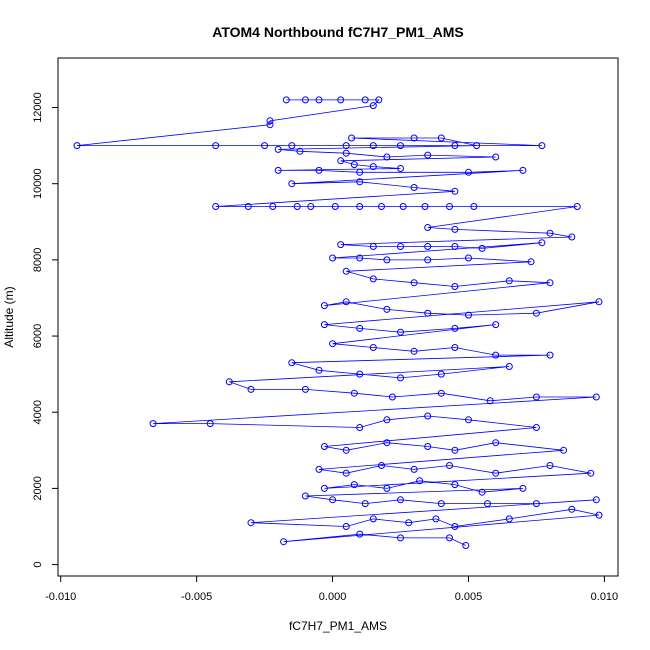 The height and width of the screenshot is (650, 650). I want to click on y-tick-label: 8000, so click(38, 260).